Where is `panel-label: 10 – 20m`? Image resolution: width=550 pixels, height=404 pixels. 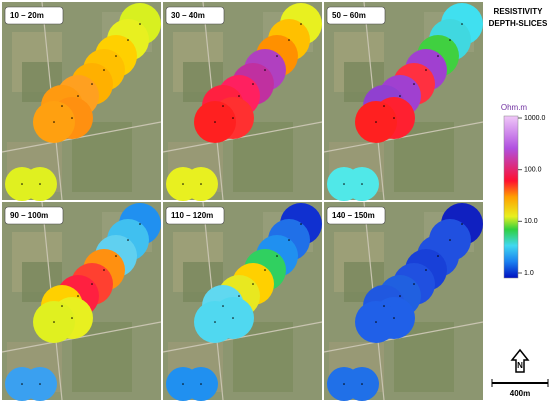 panel-label: 10 – 20m is located at coordinates (27, 15).